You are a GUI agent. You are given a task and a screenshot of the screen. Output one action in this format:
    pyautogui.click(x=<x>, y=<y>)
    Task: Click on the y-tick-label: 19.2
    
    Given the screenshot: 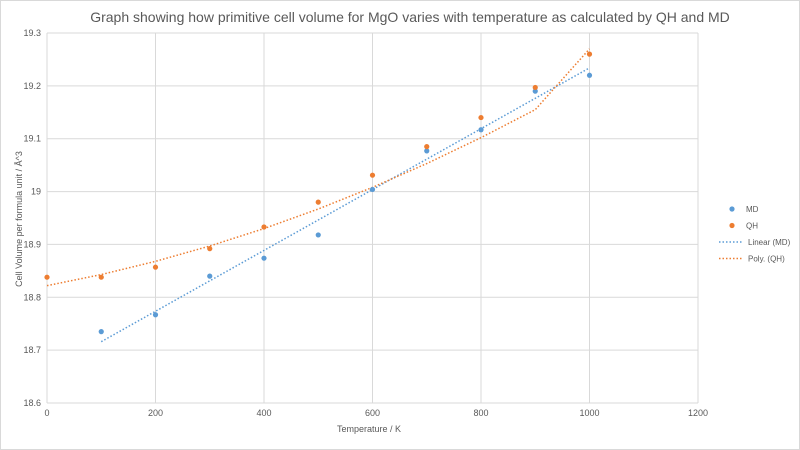 What is the action you would take?
    pyautogui.click(x=32, y=86)
    